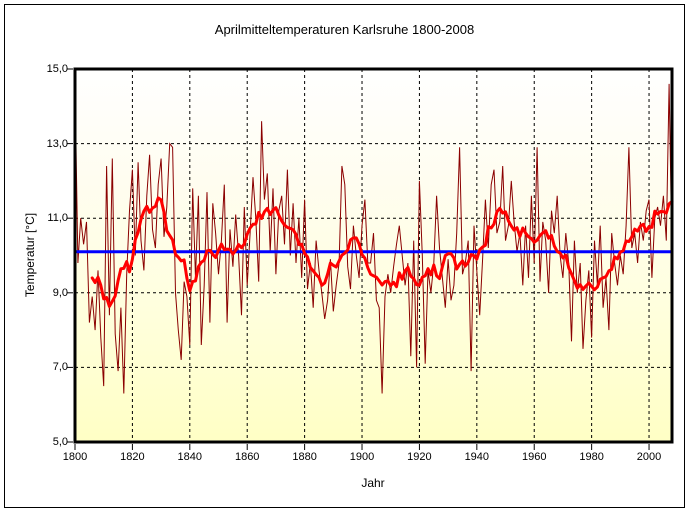 Image resolution: width=689 pixels, height=512 pixels. I want to click on y-tick-label: 11,0, so click(57, 218).